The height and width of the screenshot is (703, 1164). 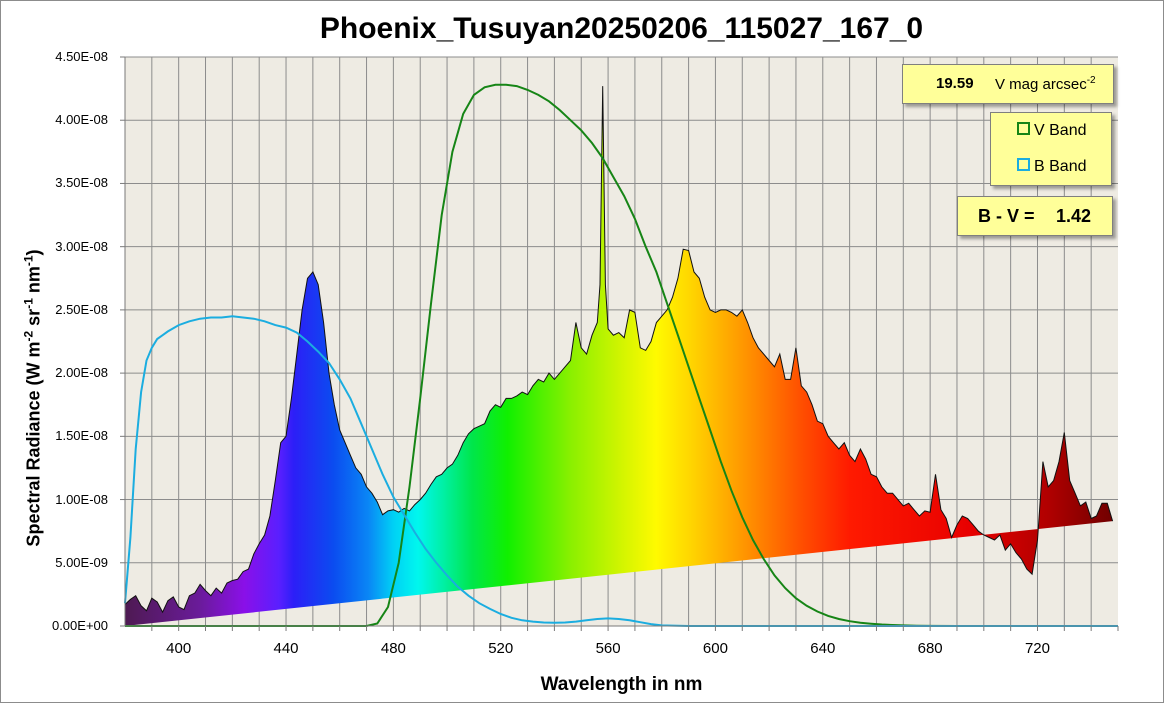 I want to click on unit-sup: -2, so click(x=1091, y=80).